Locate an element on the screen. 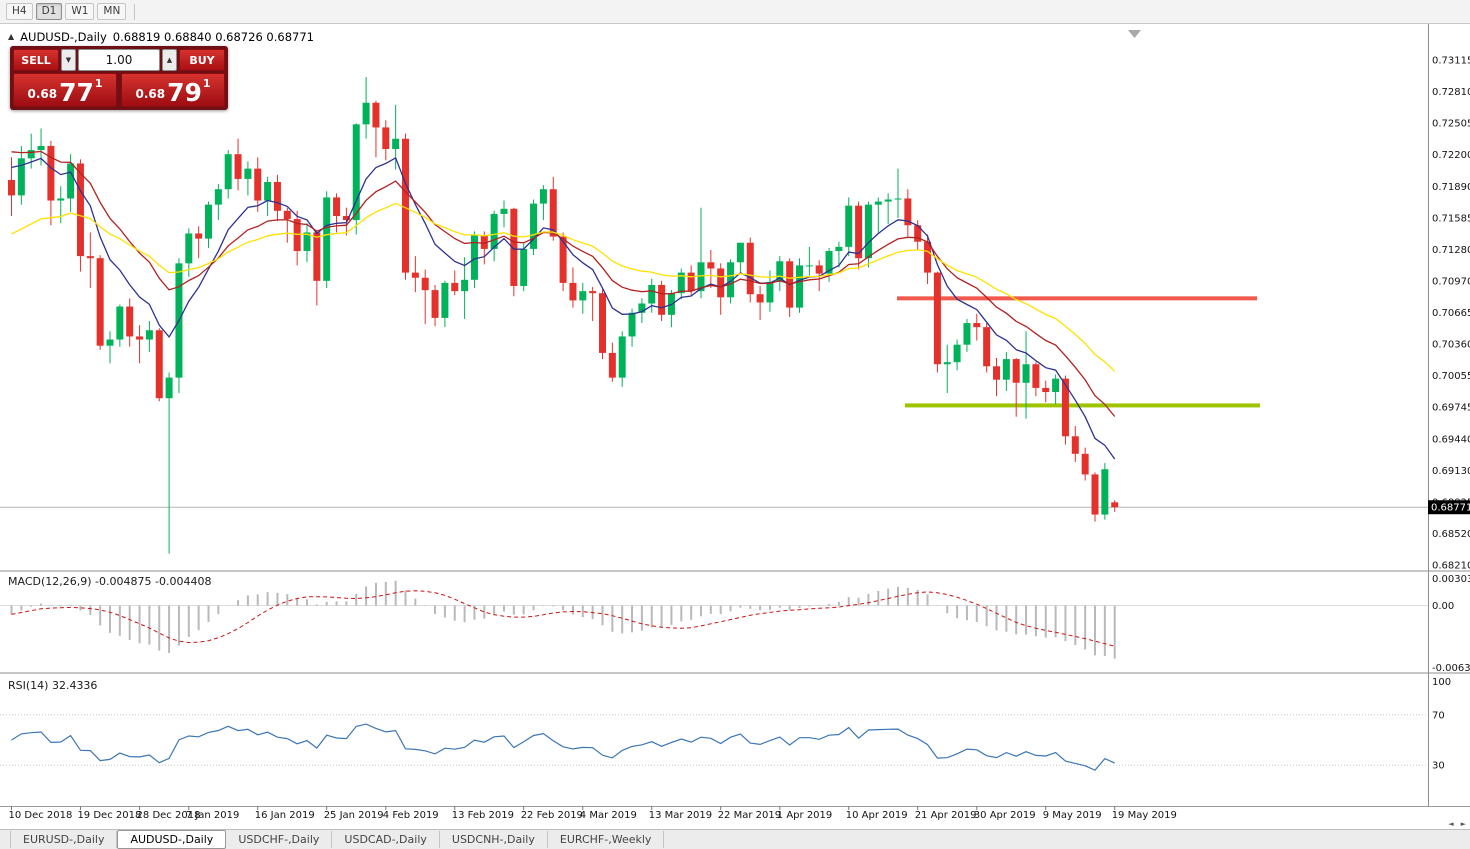 Image resolution: width=1470 pixels, height=849 pixels. svg-text: 0.68520 is located at coordinates (1451, 534).